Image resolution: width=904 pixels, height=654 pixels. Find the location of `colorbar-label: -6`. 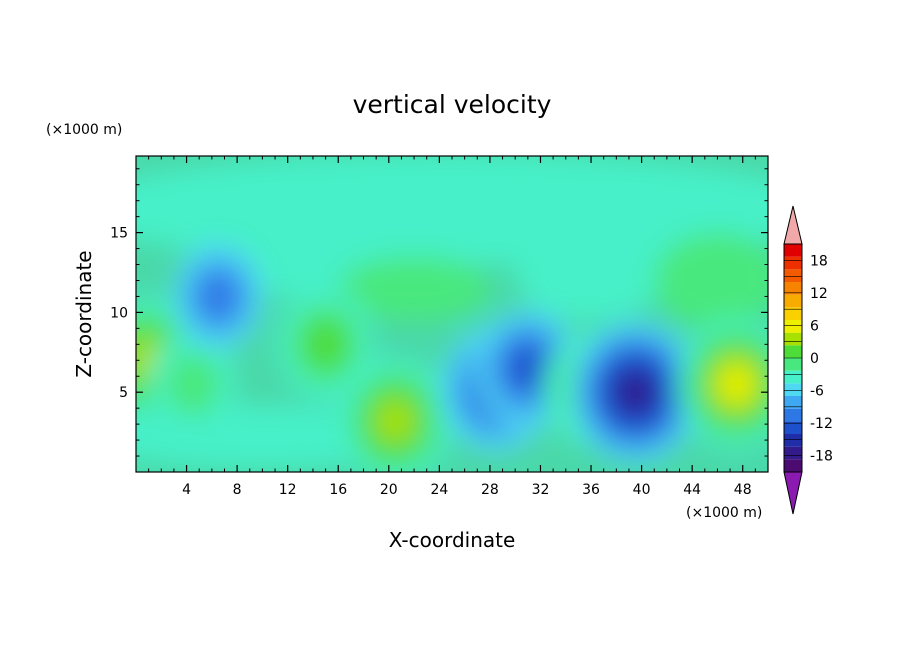

colorbar-label: -6 is located at coordinates (817, 392).